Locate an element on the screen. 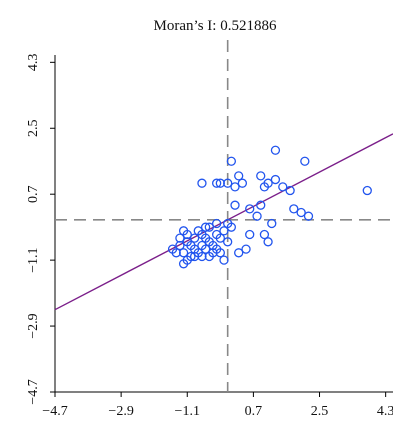 The height and width of the screenshot is (430, 393). y-tick-label: −2.9 is located at coordinates (33, 325).